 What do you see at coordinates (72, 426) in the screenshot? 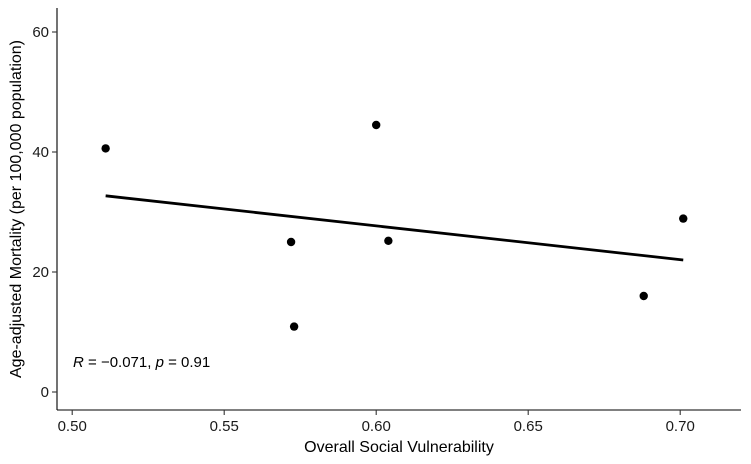
I see `x-tick-label: 0.50` at bounding box center [72, 426].